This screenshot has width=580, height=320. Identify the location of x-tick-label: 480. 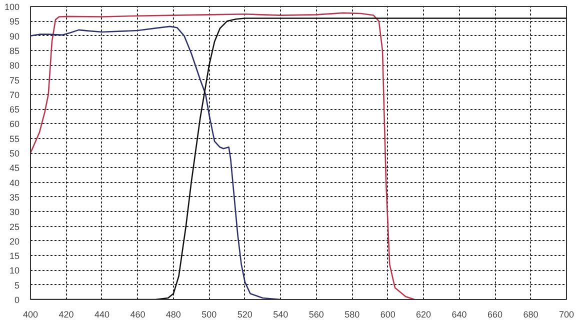
(173, 315).